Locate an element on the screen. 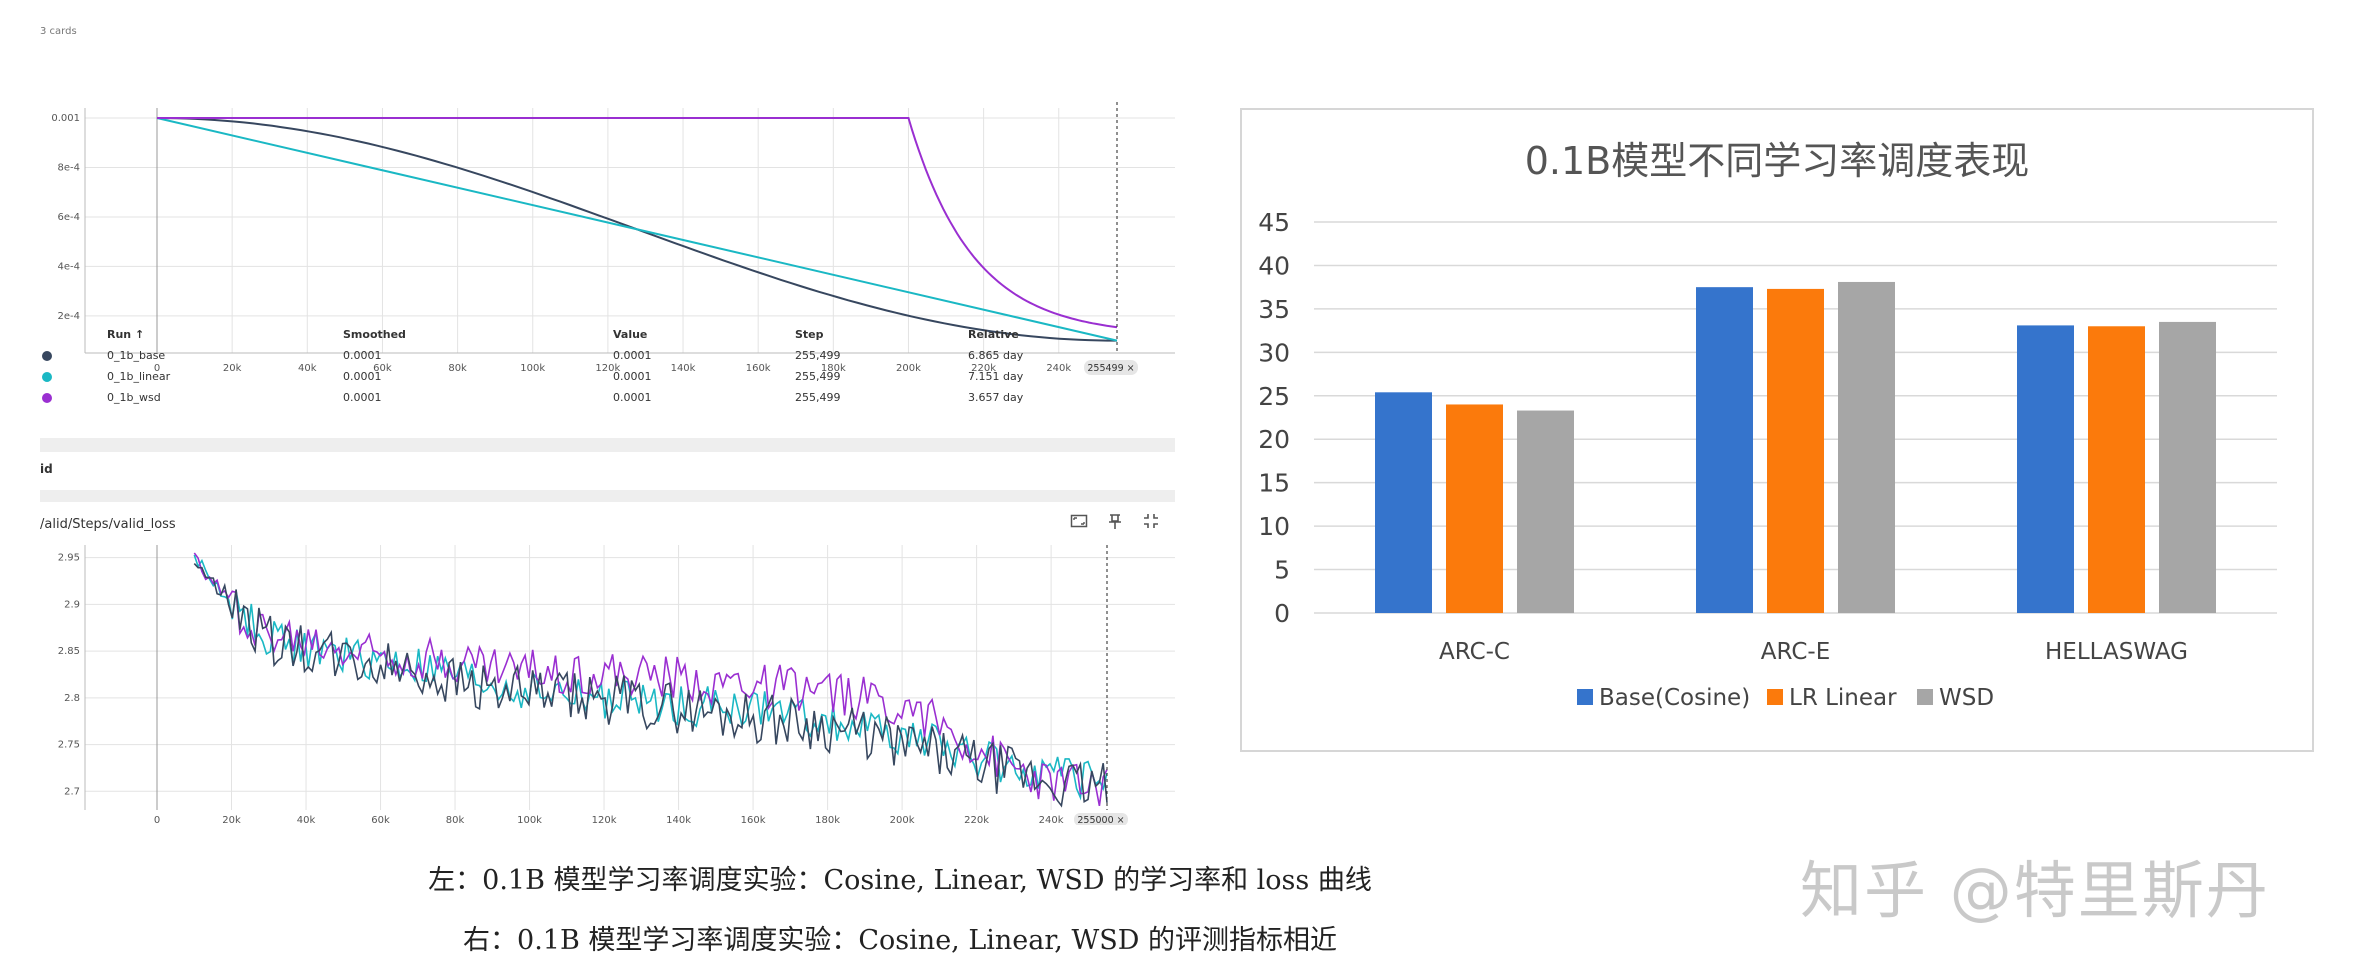  column-header: Smoothed is located at coordinates (374, 334).